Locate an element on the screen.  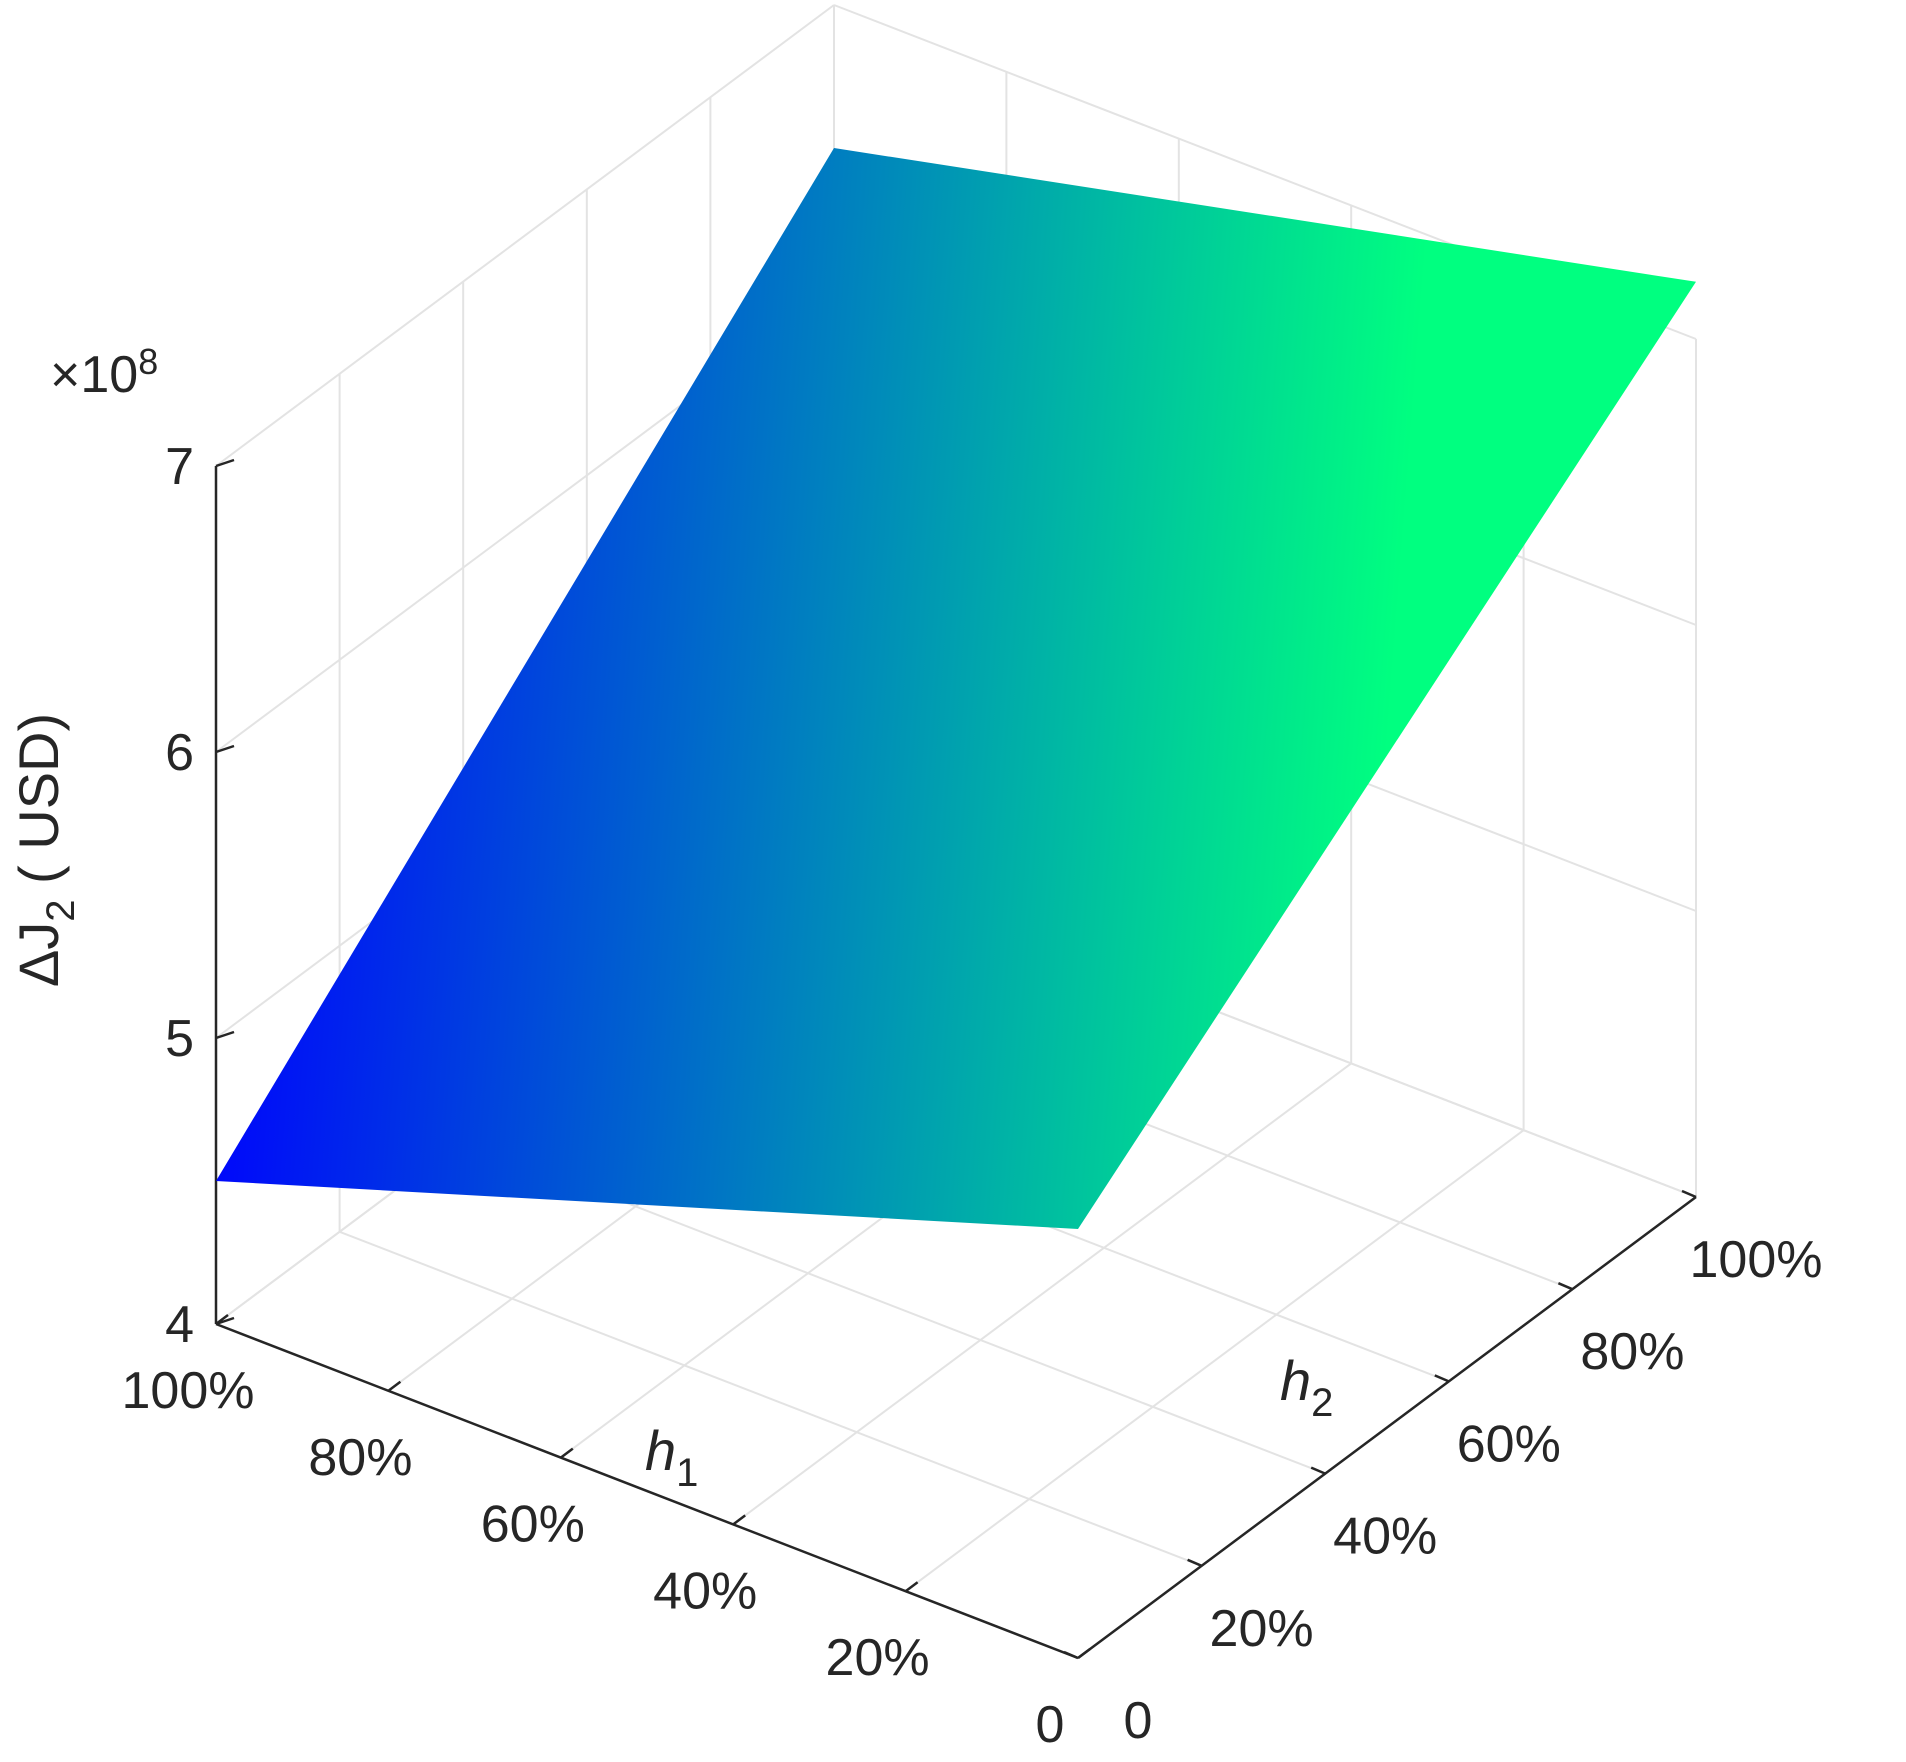
h2-tick-label: 60% is located at coordinates (1509, 1444).